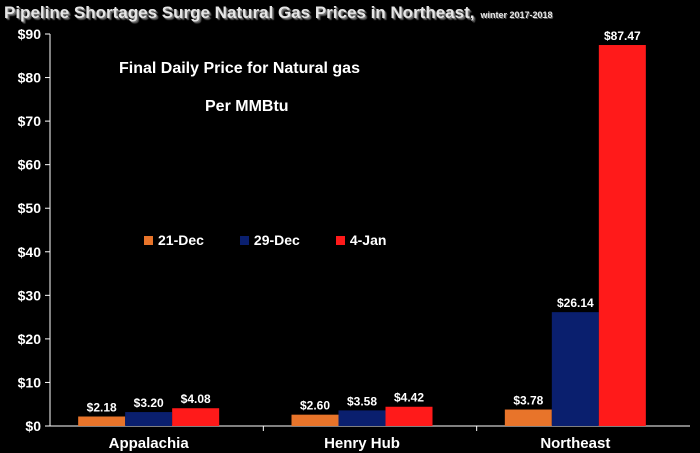  What do you see at coordinates (149, 443) in the screenshot?
I see `x-tick-label: Appalachia` at bounding box center [149, 443].